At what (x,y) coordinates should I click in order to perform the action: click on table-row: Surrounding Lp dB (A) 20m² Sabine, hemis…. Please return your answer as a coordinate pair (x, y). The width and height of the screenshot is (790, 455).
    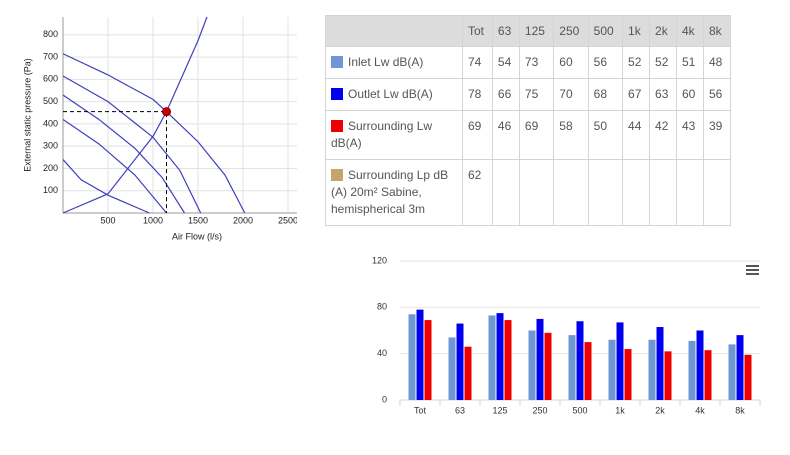
    Looking at the image, I should click on (528, 192).